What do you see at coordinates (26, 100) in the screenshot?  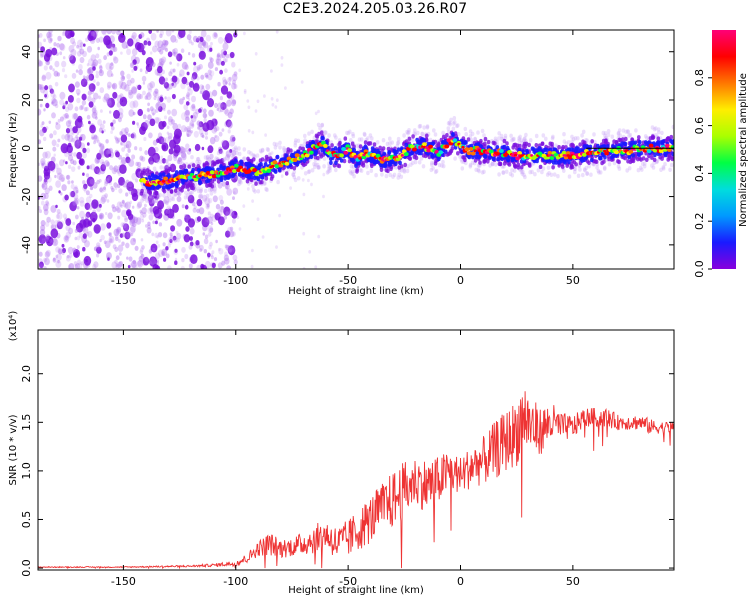 I see `spectrogram-ytick-label: 20` at bounding box center [26, 100].